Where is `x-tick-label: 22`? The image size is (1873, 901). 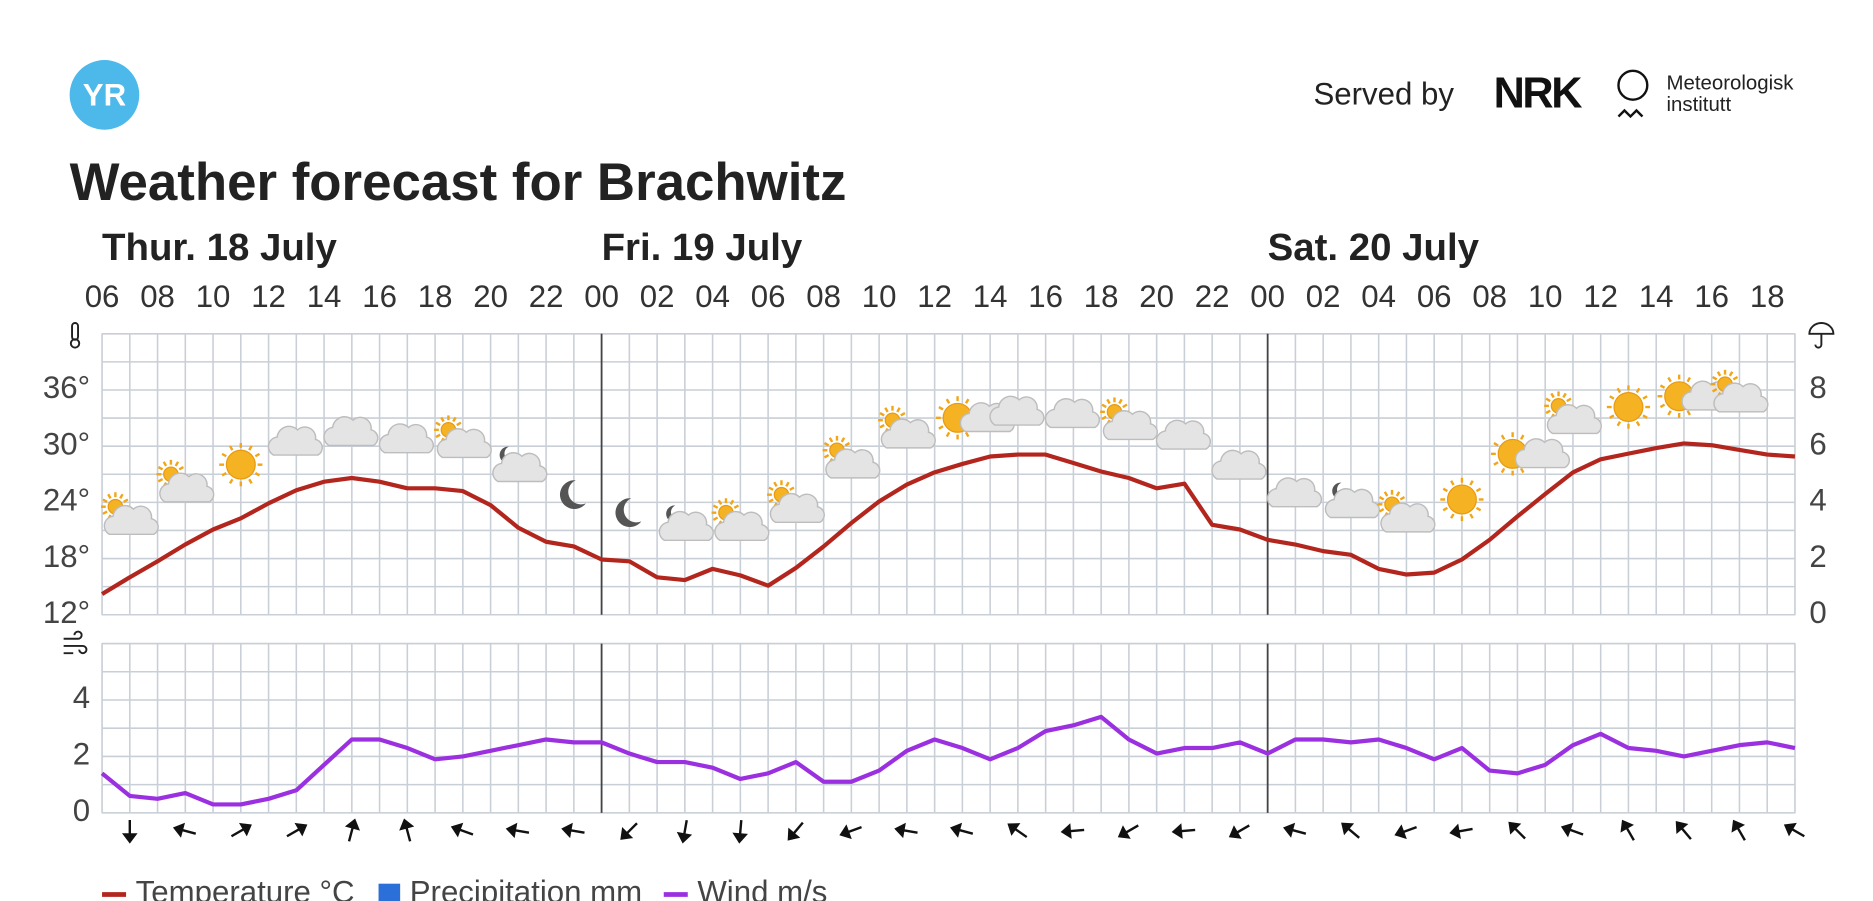
x-tick-label: 22 is located at coordinates (1212, 296).